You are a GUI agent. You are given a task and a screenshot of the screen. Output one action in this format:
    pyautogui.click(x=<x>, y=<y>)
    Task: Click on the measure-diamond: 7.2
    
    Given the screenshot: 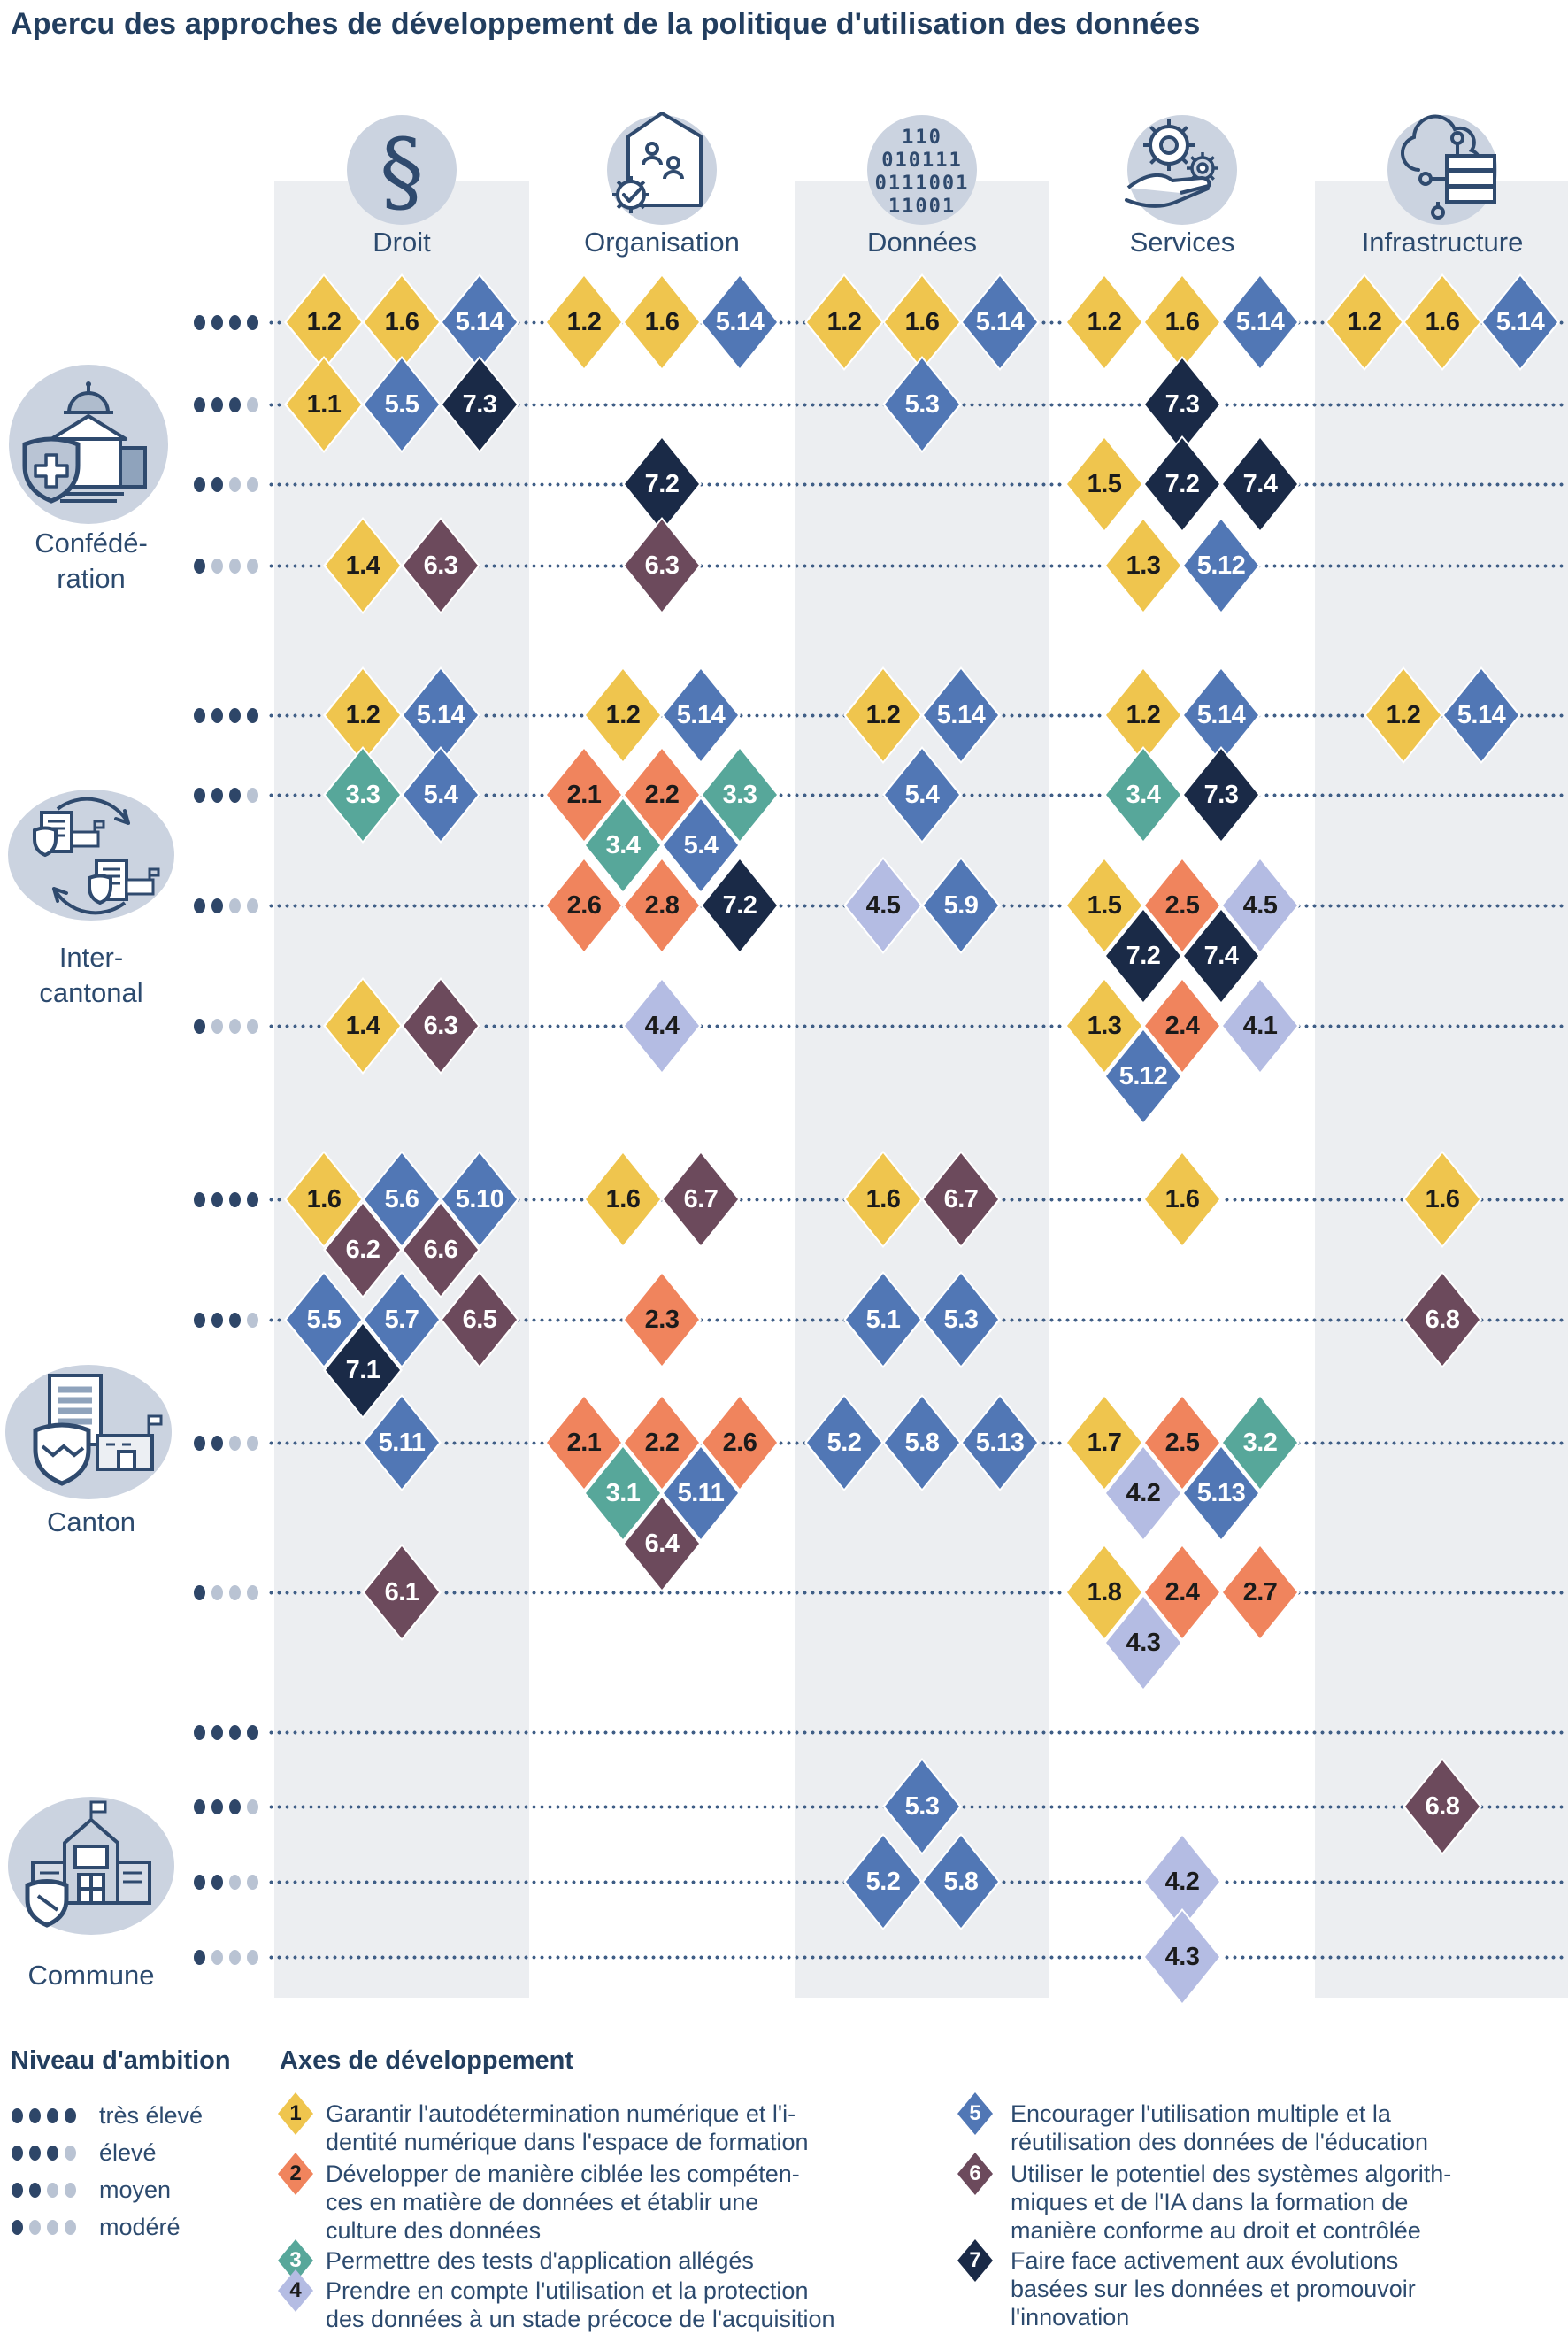 What is the action you would take?
    pyautogui.click(x=1182, y=484)
    